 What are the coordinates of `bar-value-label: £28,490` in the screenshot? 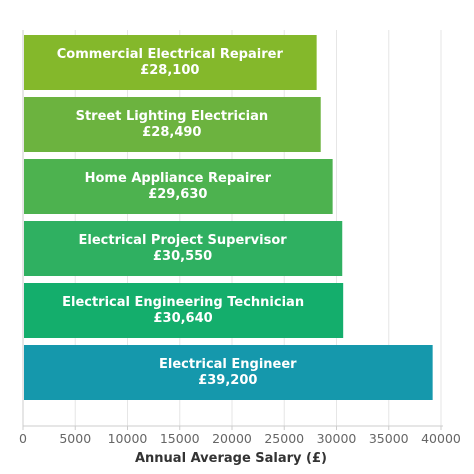 It's located at (171, 132).